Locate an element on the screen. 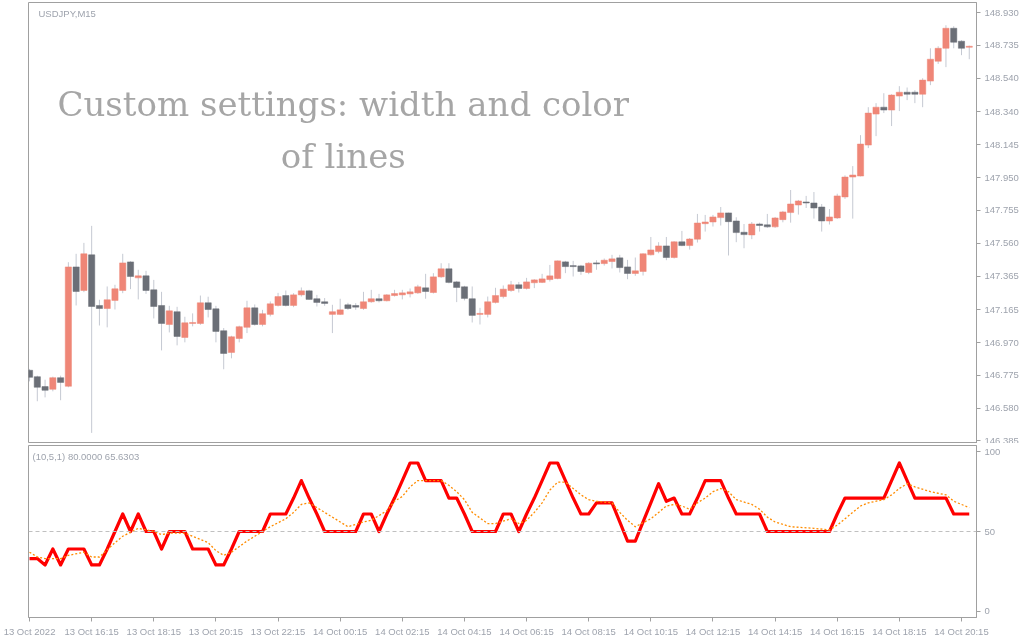  x-tick-label: 14 Oct 06:15 is located at coordinates (526, 631).